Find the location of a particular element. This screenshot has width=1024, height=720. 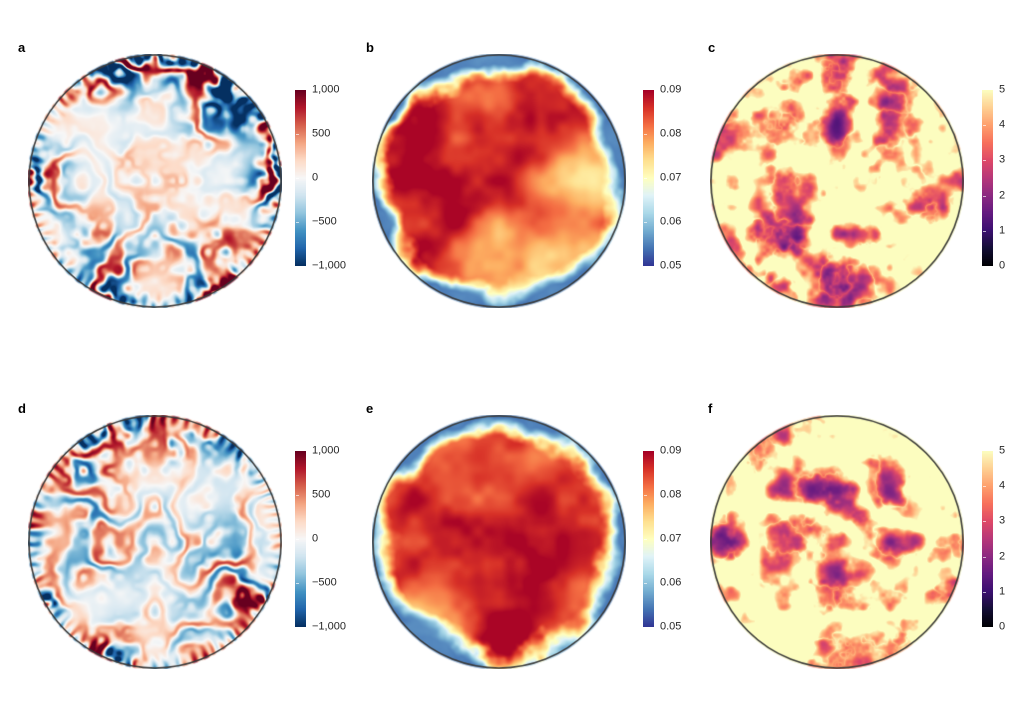

panel-f: f 5 4 3 2 1 0 is located at coordinates (866, 551).